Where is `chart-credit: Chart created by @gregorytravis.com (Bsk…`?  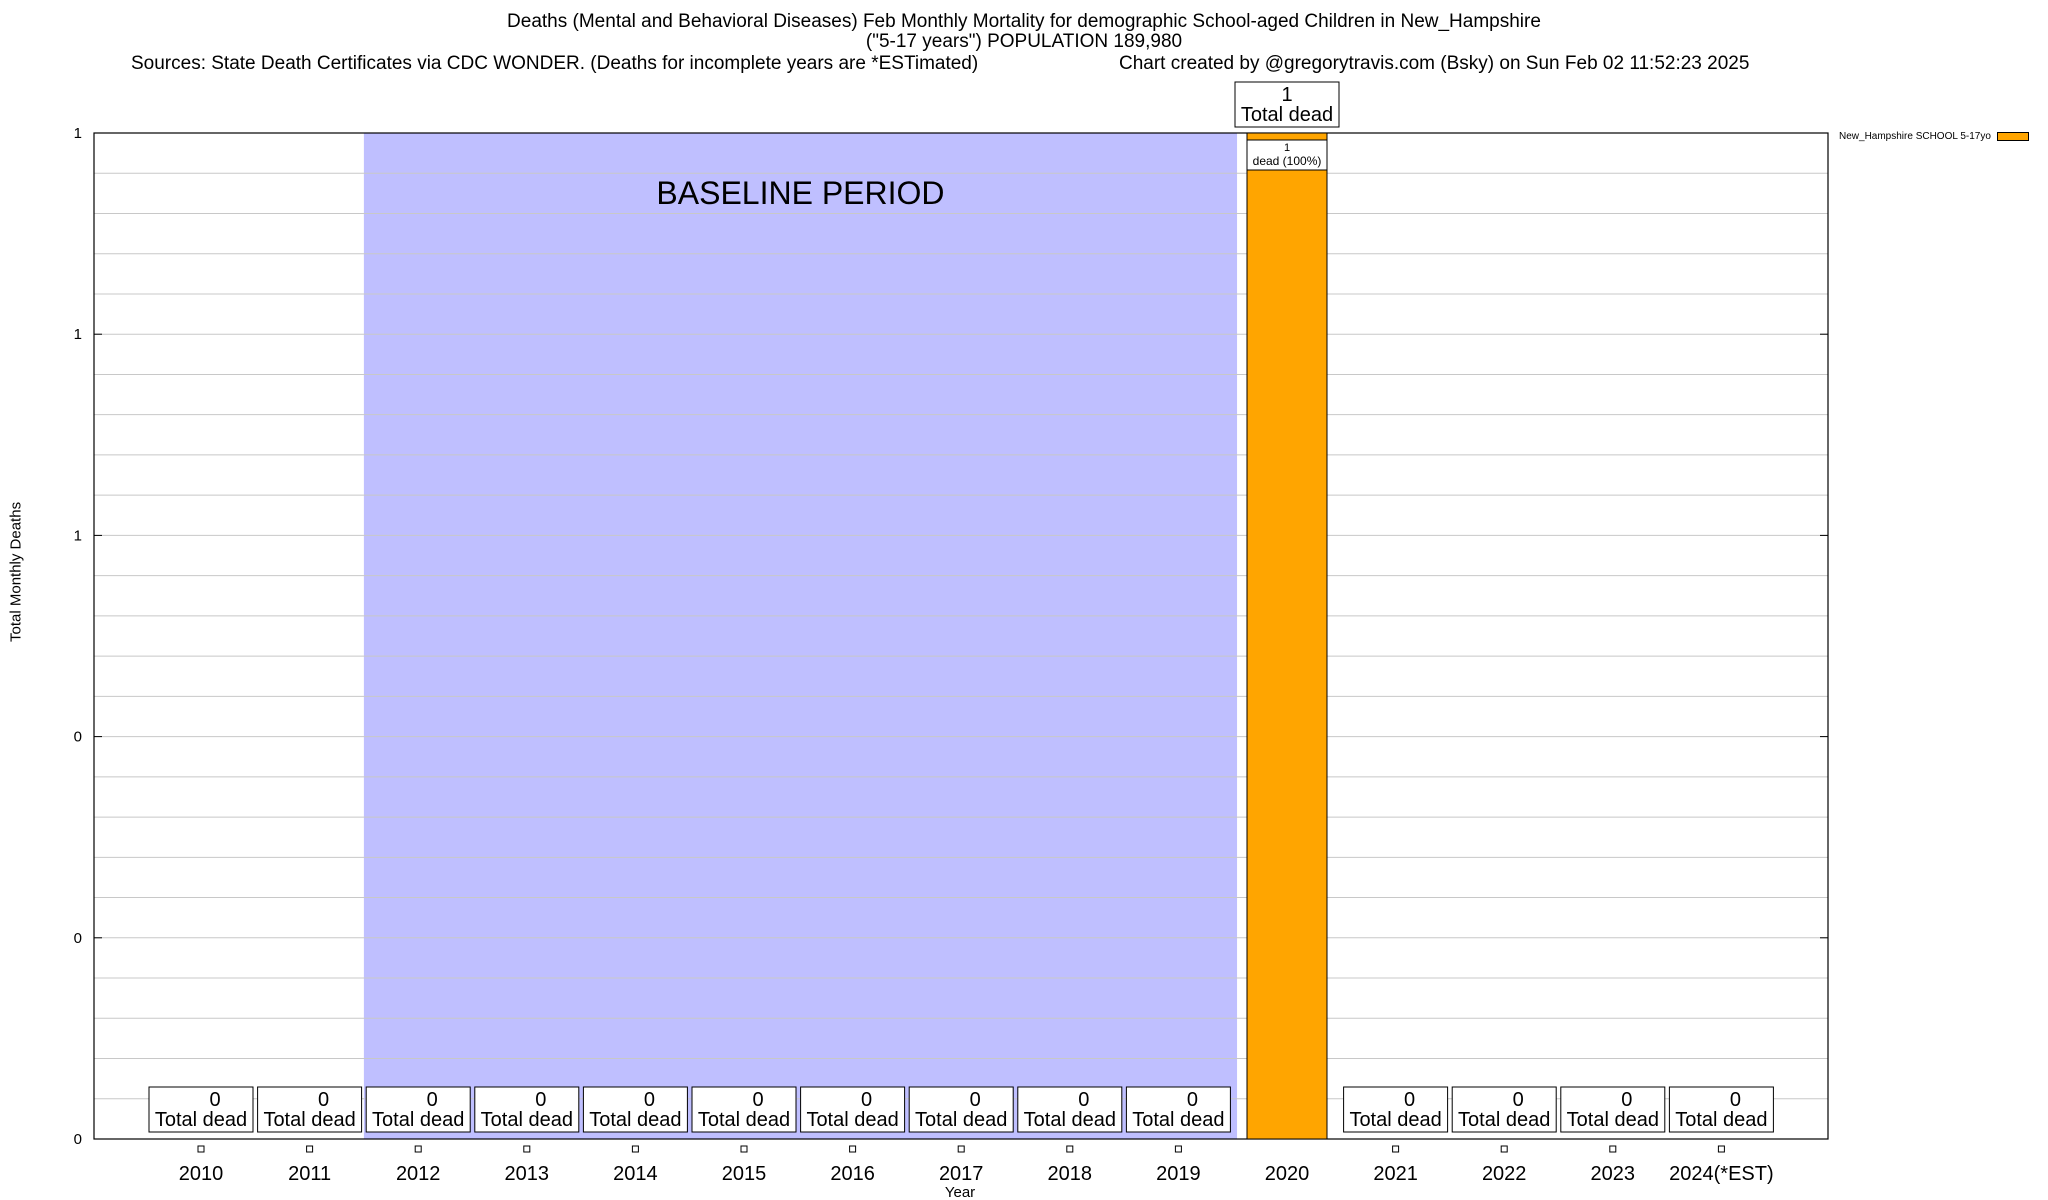
chart-credit: Chart created by @gregorytravis.com (Bsk… is located at coordinates (1434, 63).